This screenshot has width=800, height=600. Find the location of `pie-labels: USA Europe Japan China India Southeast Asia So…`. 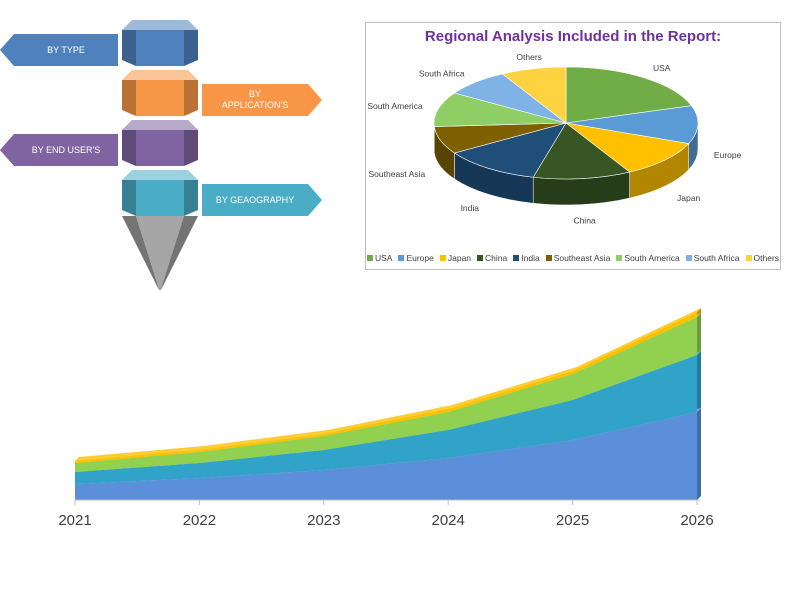

pie-labels: USA Europe Japan China India Southeast Asia So… is located at coordinates (554, 138).